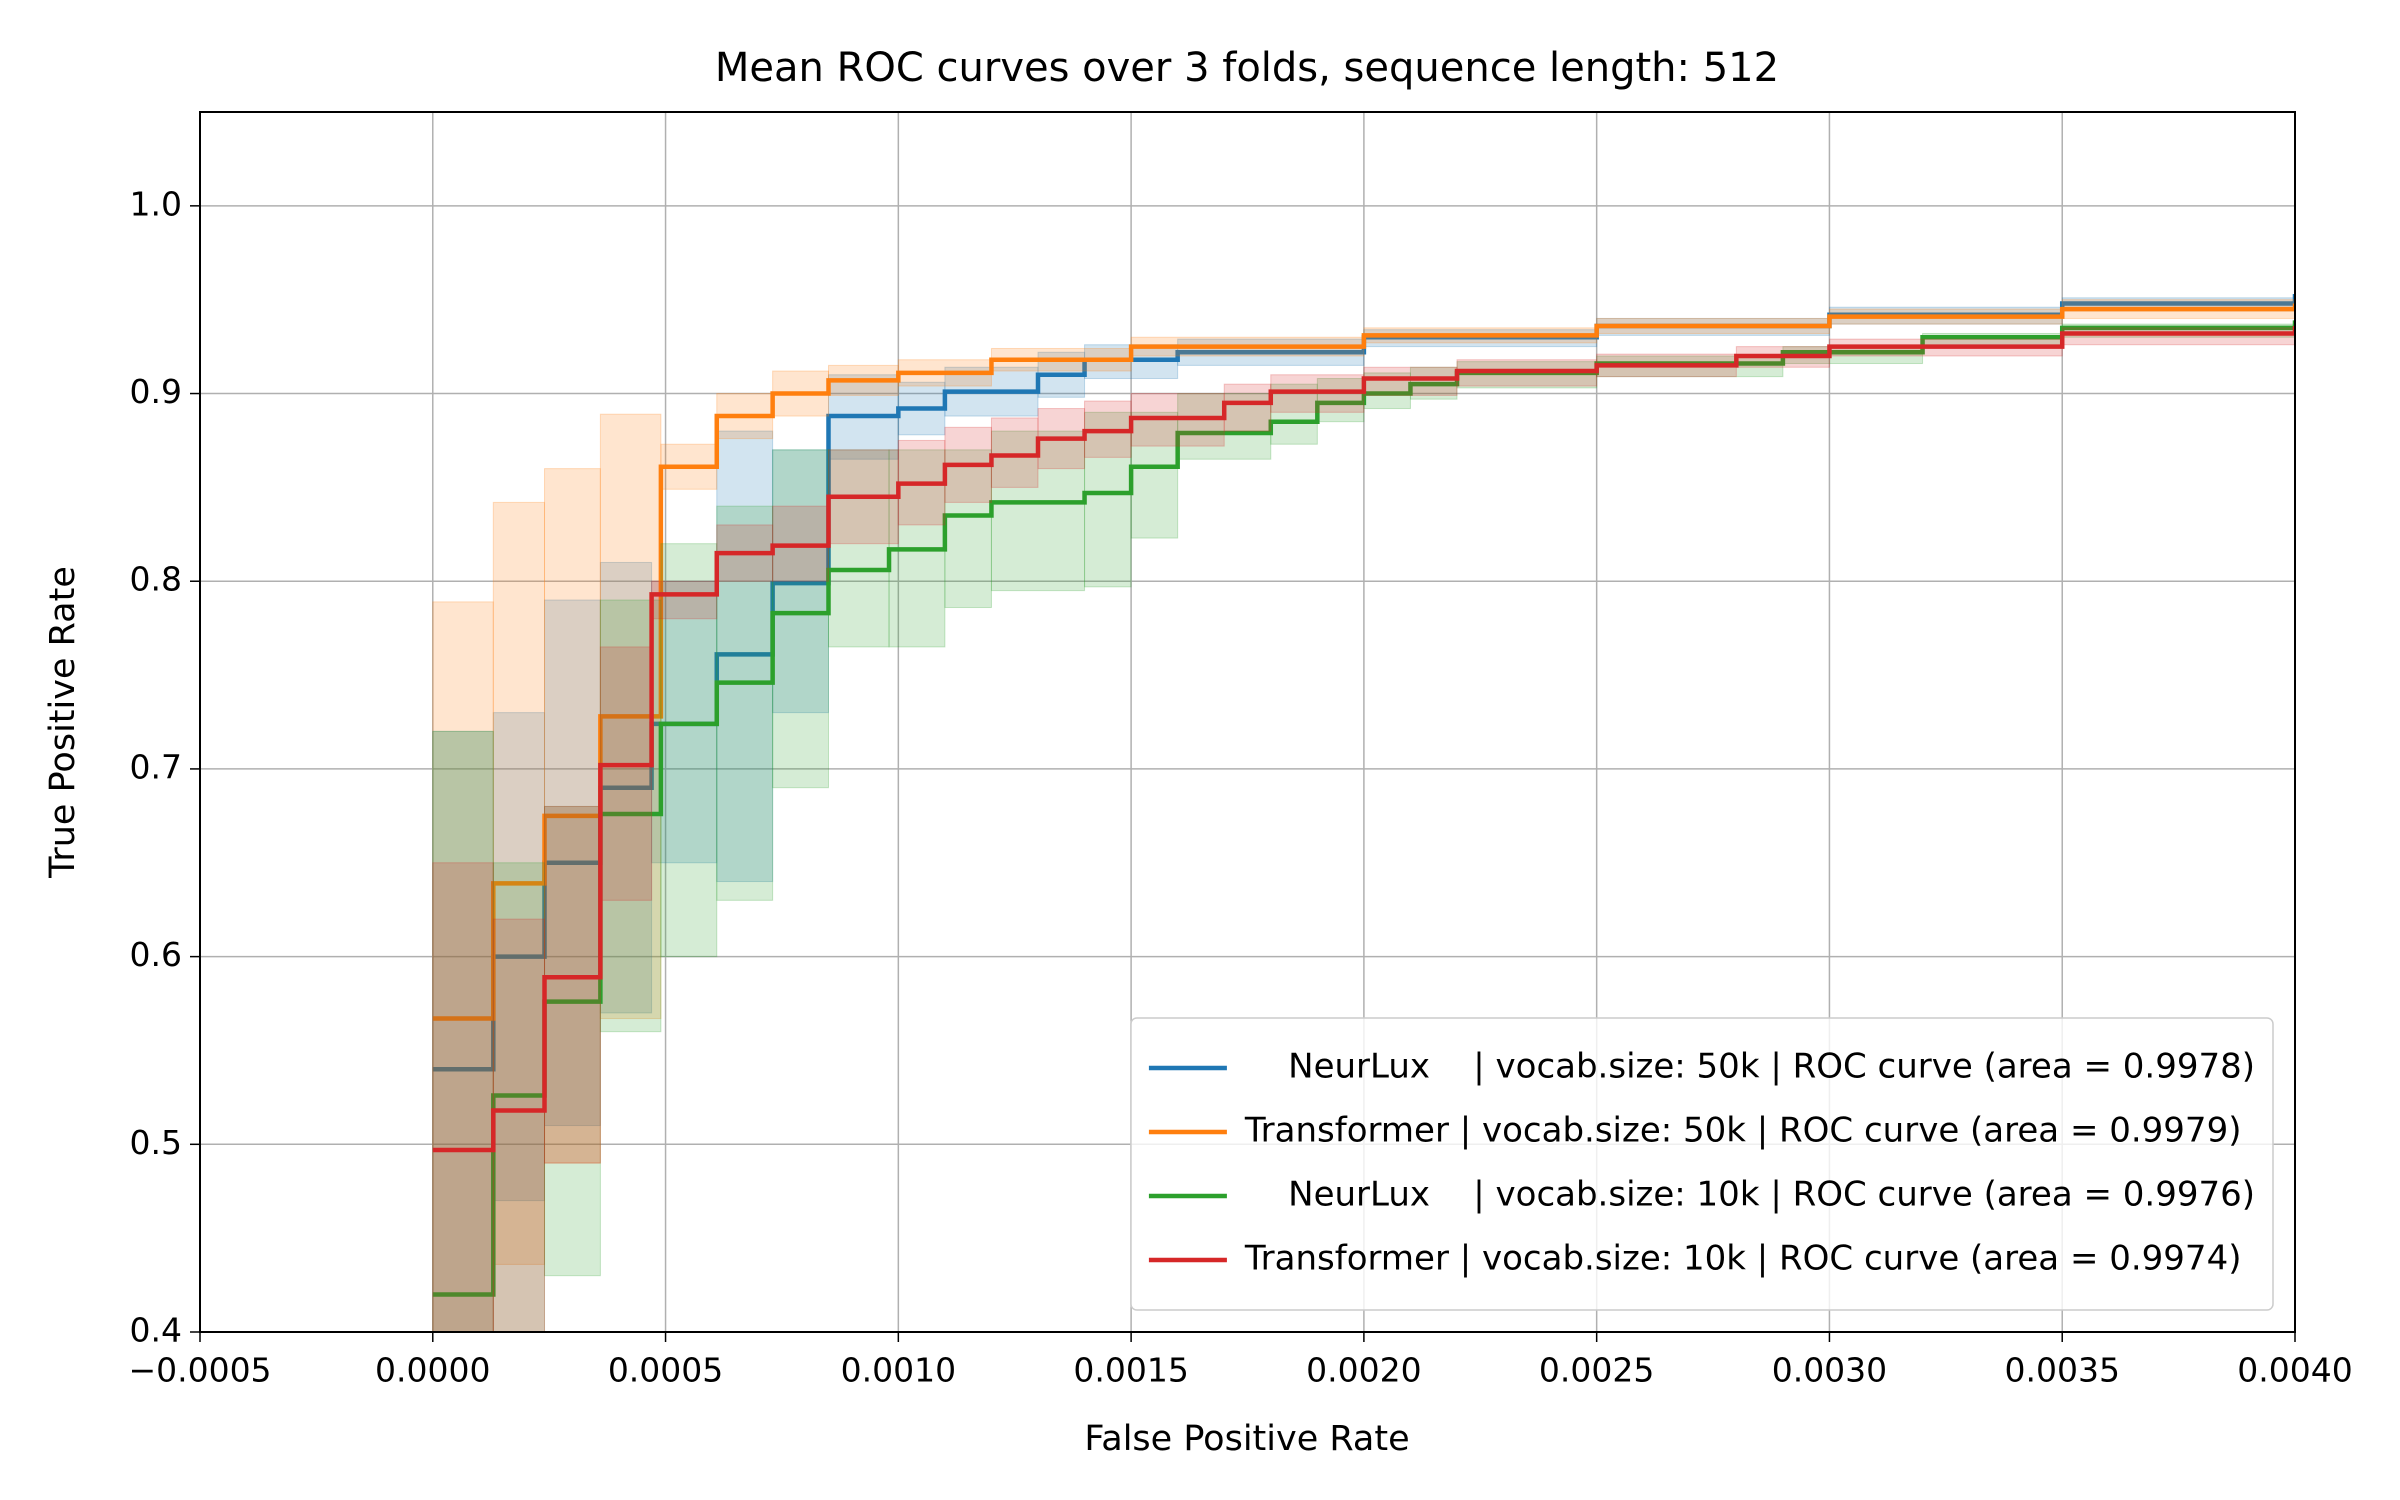 The width and height of the screenshot is (2400, 1500). What do you see at coordinates (156, 954) in the screenshot?
I see `y-tick-label: 0.6` at bounding box center [156, 954].